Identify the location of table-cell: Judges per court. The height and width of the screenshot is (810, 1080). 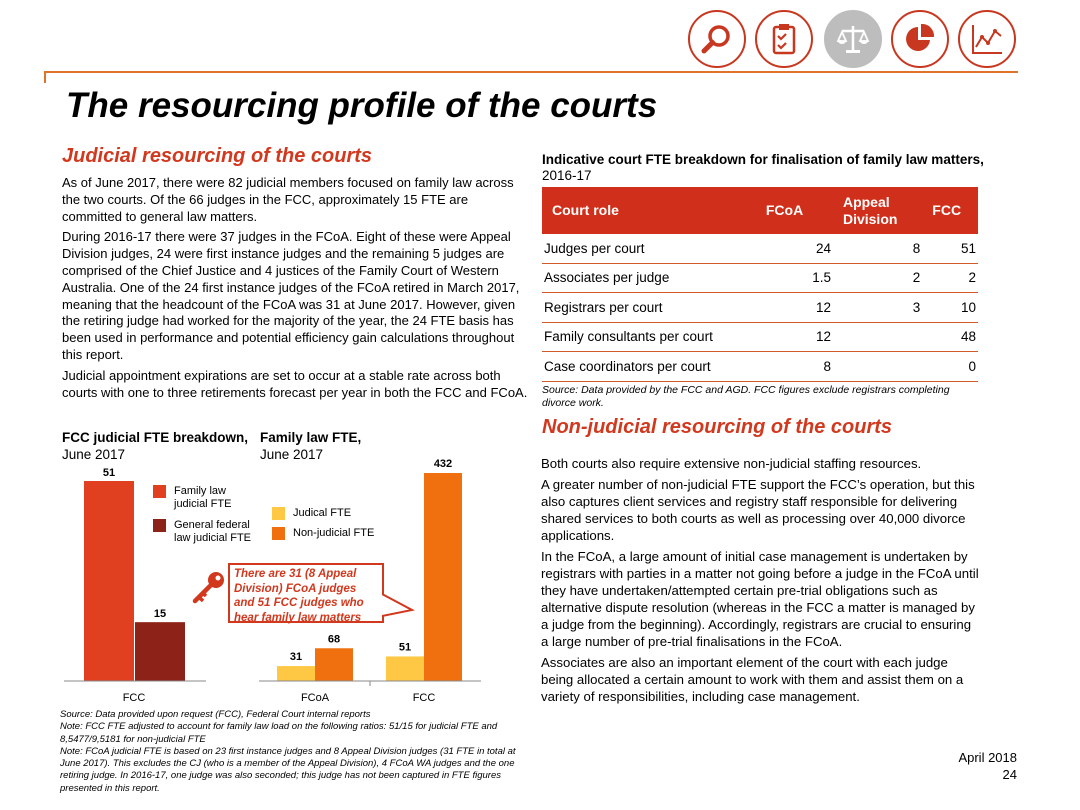
(649, 249).